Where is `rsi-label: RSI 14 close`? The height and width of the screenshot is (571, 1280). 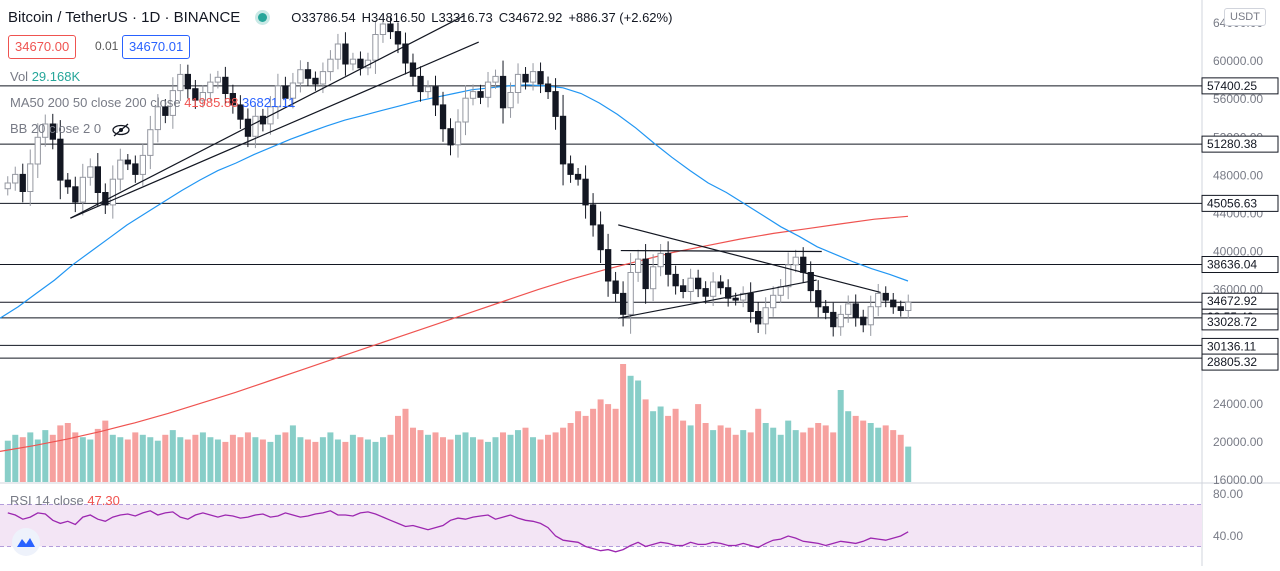
rsi-label: RSI 14 close is located at coordinates (47, 500).